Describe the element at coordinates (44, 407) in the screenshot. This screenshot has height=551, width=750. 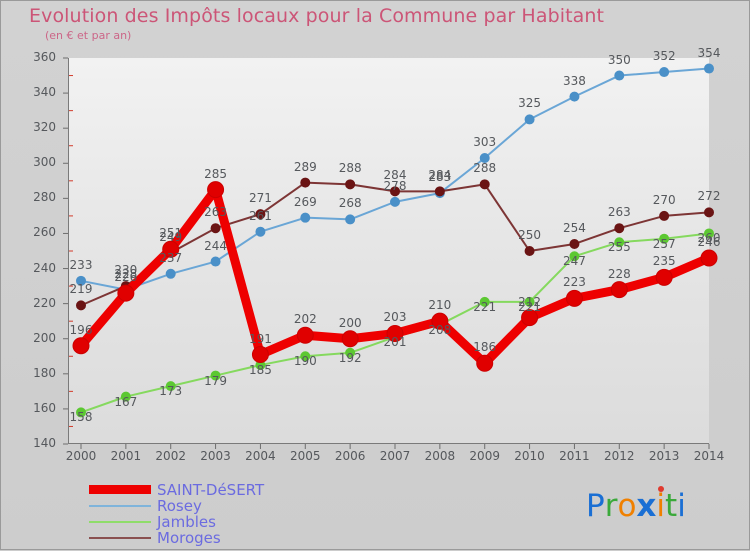
I see `y-axis-tick-label: 160` at that location.